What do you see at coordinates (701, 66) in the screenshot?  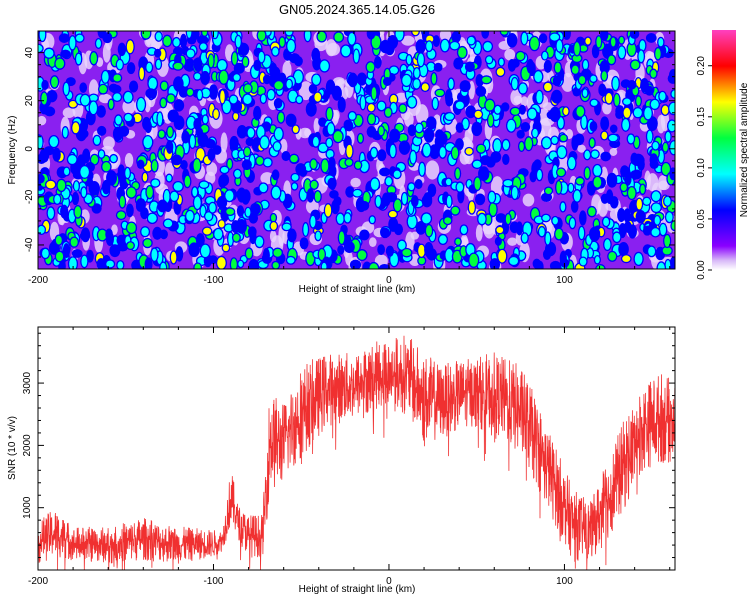 I see `colorbar-tick-label: 0.20` at bounding box center [701, 66].